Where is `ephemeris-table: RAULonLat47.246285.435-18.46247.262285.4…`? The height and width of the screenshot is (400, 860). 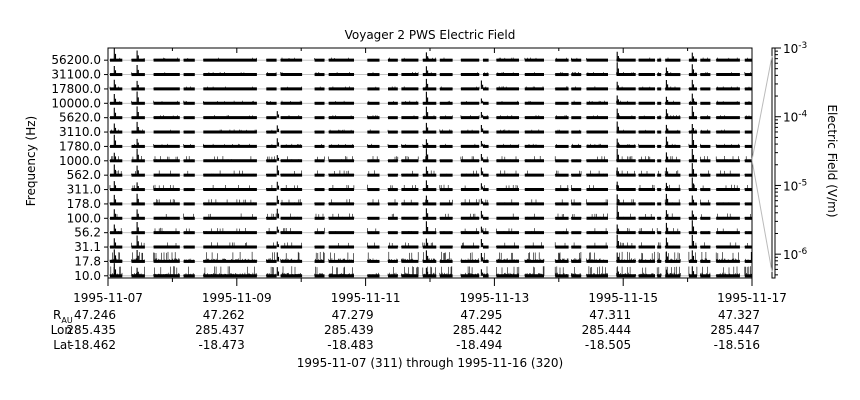 ephemeris-table: RAULonLat47.246285.435-18.46247.262285.4… is located at coordinates (405, 330).